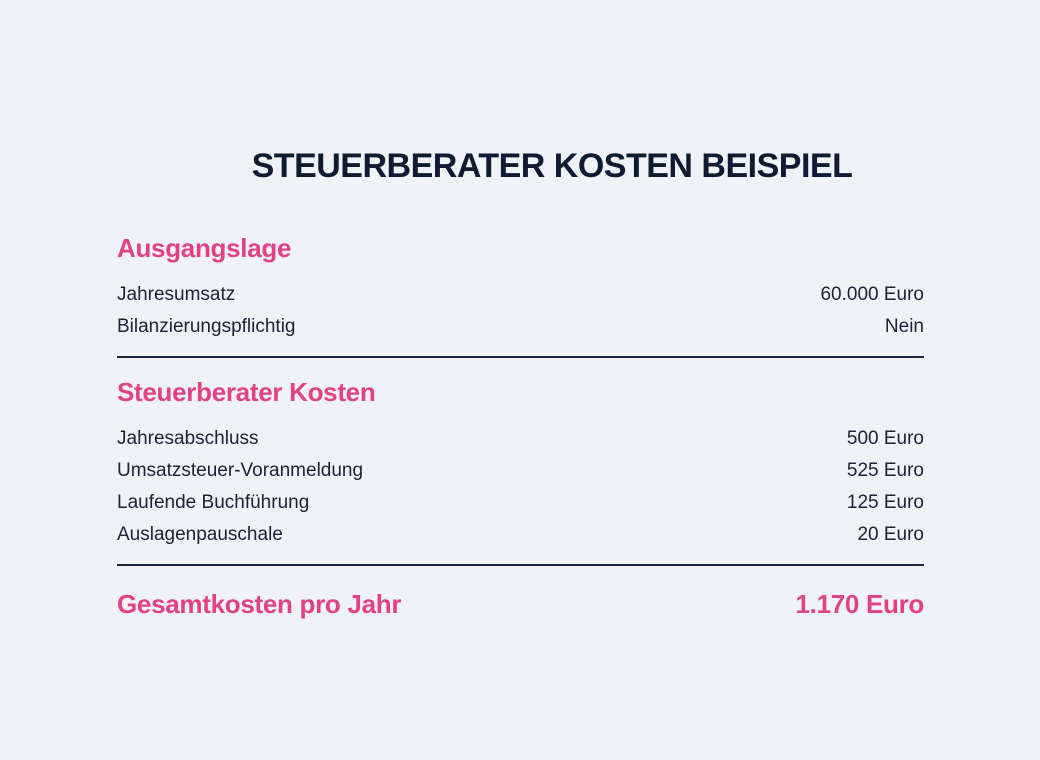  I want to click on section-heading-steuerberater-kosten: Steuerberater Kosten, so click(246, 392).